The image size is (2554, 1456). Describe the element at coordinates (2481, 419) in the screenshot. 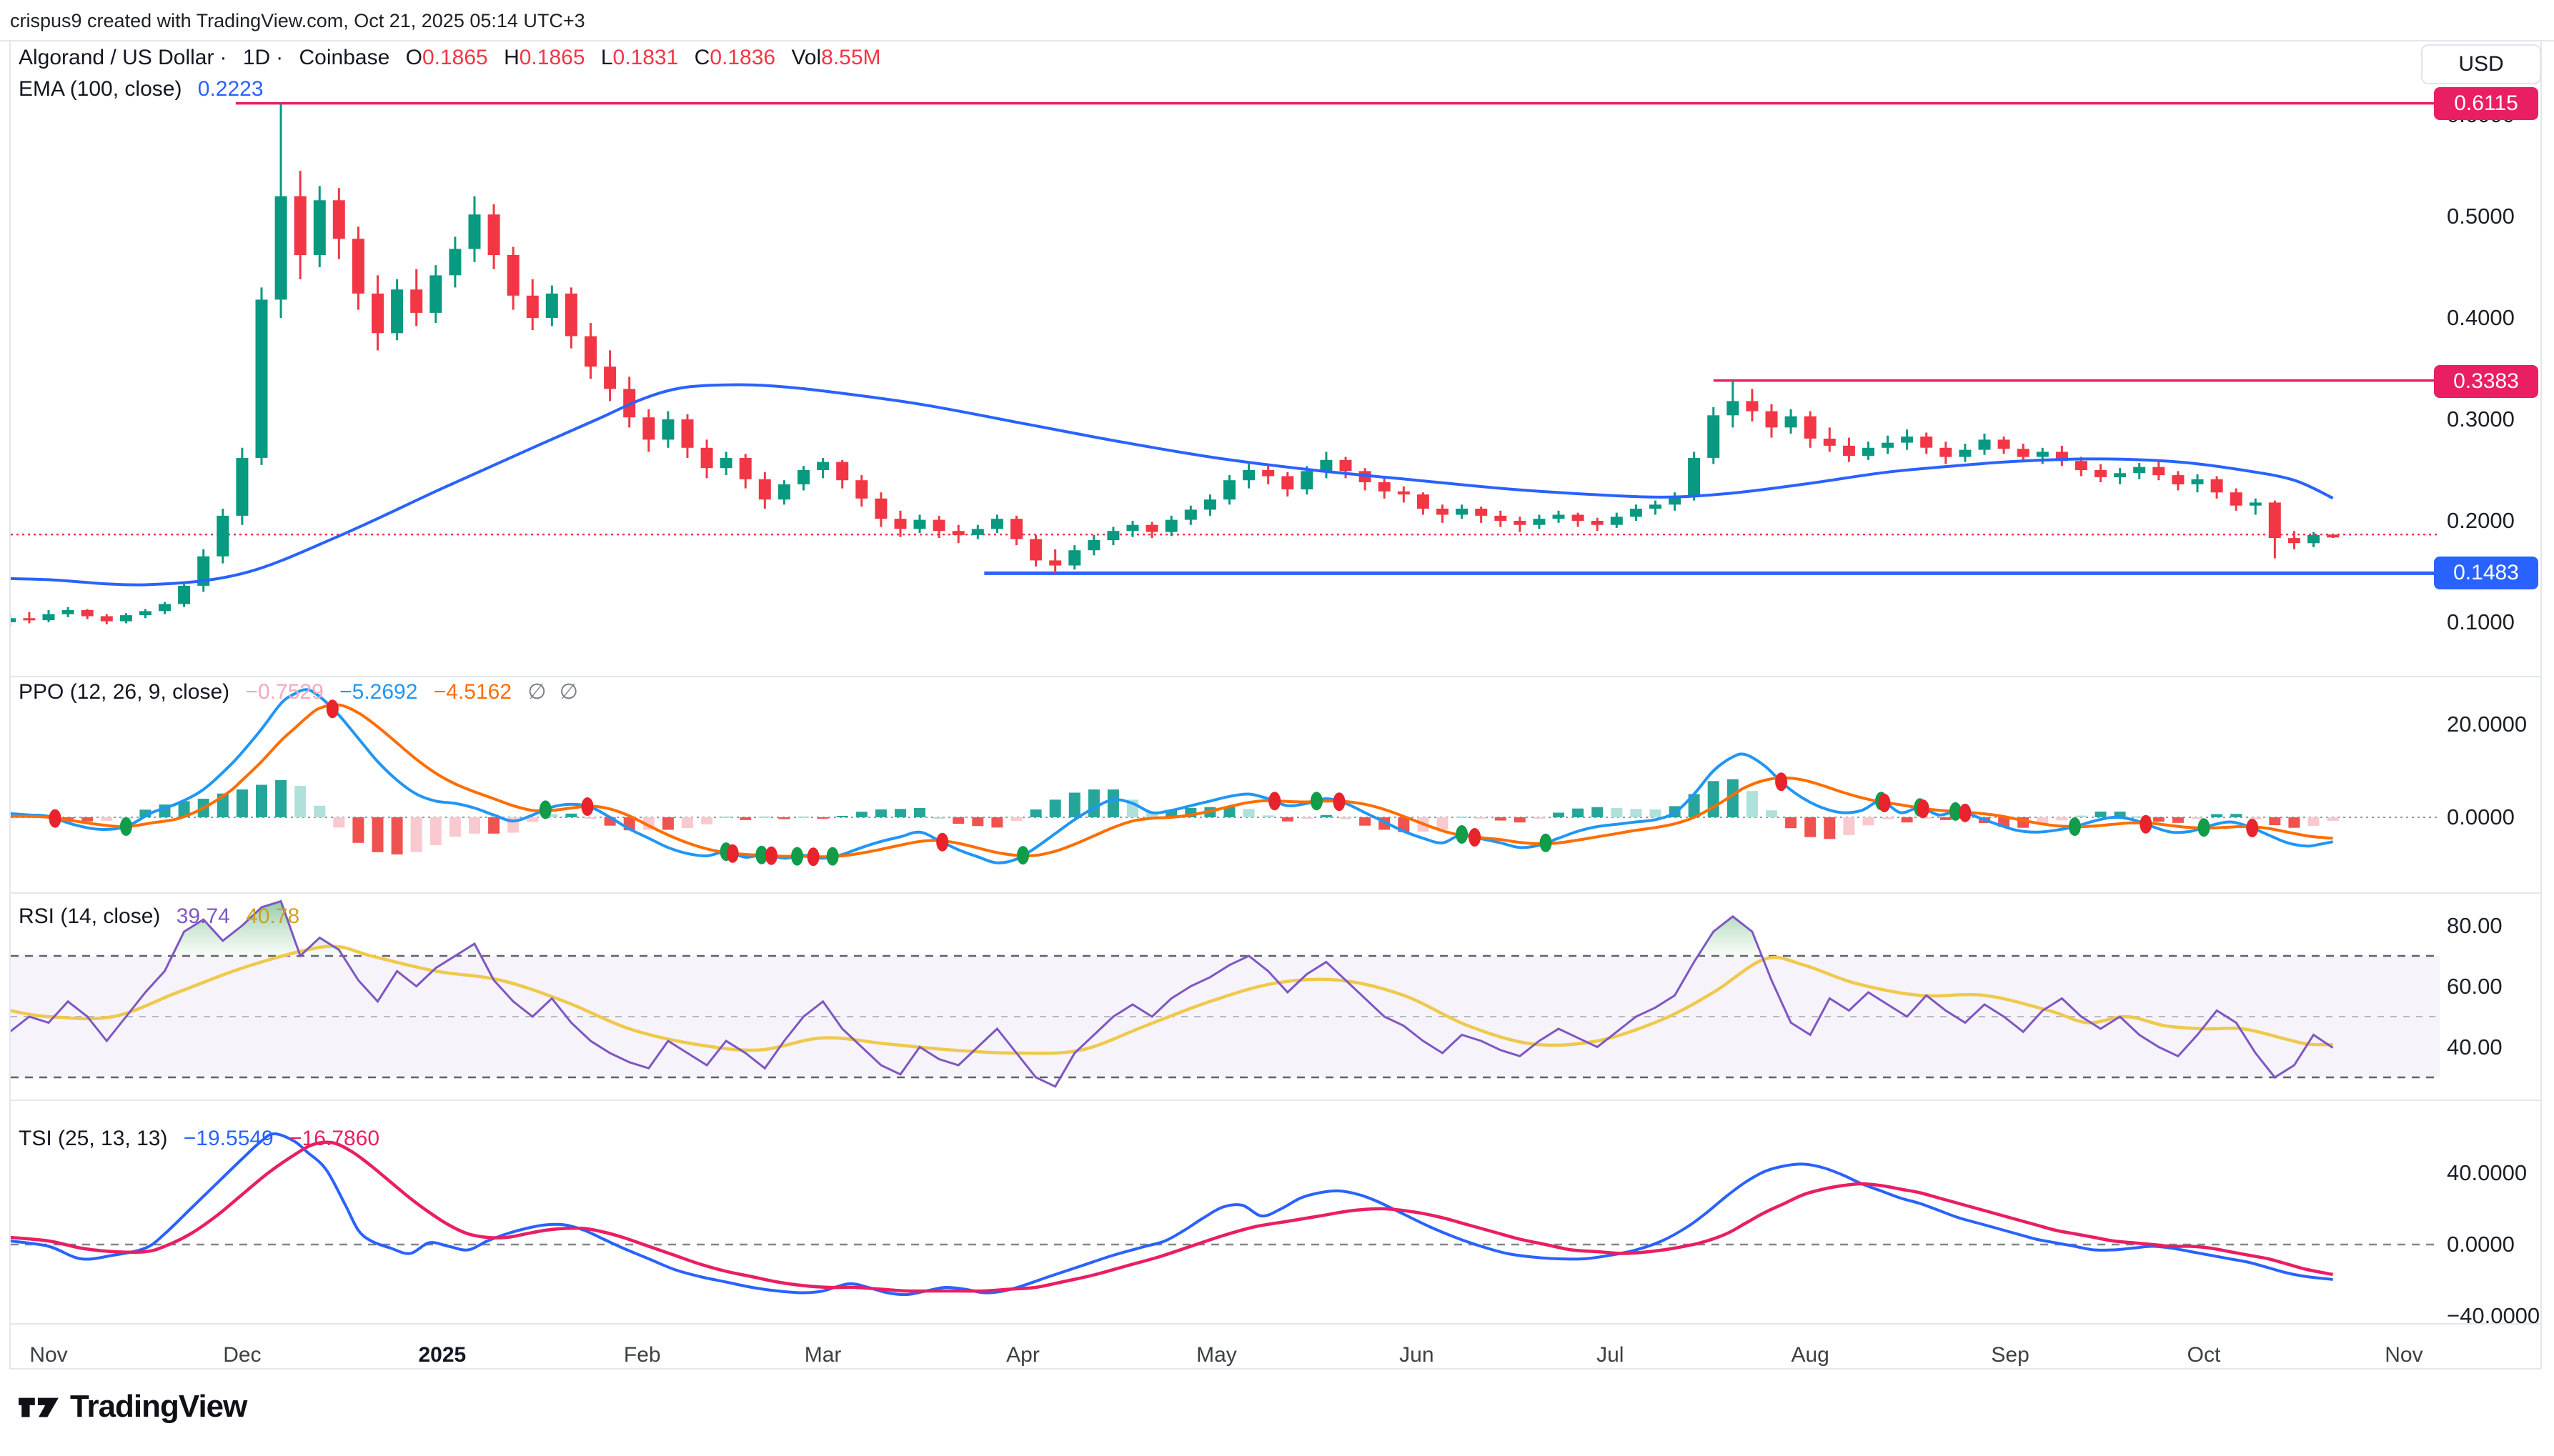

I see `axis-tick-label: 0.3000` at that location.